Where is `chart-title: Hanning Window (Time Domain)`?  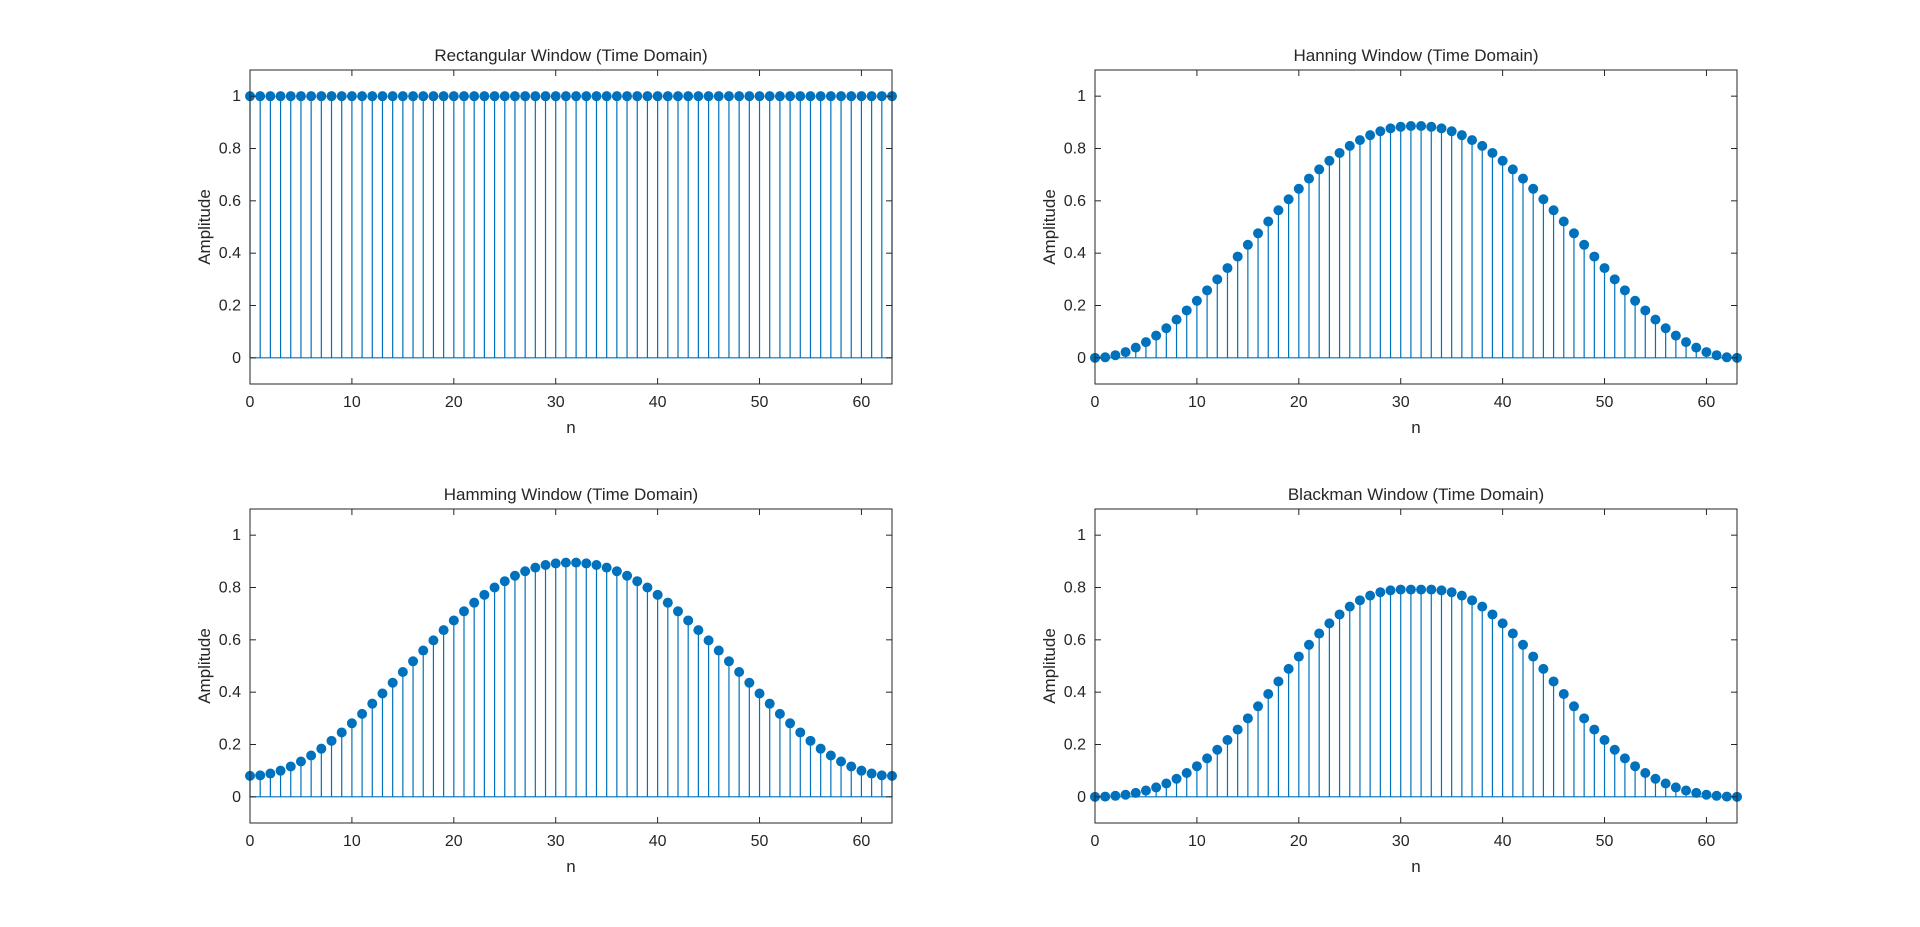
chart-title: Hanning Window (Time Domain) is located at coordinates (1415, 55).